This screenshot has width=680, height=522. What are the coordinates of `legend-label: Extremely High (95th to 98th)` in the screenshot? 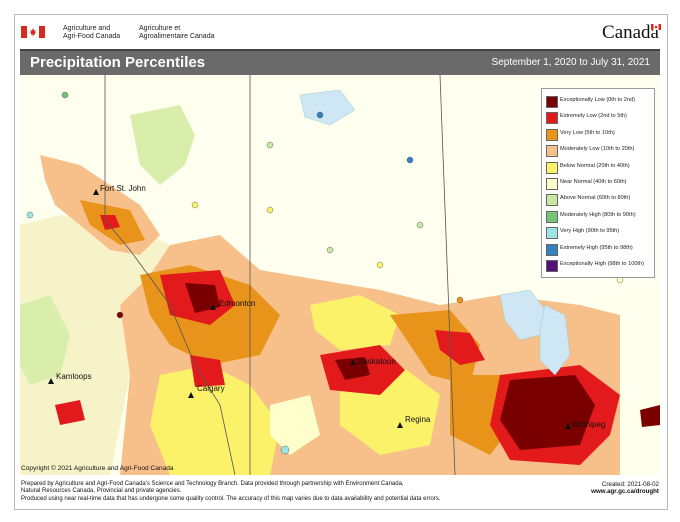 It's located at (596, 247).